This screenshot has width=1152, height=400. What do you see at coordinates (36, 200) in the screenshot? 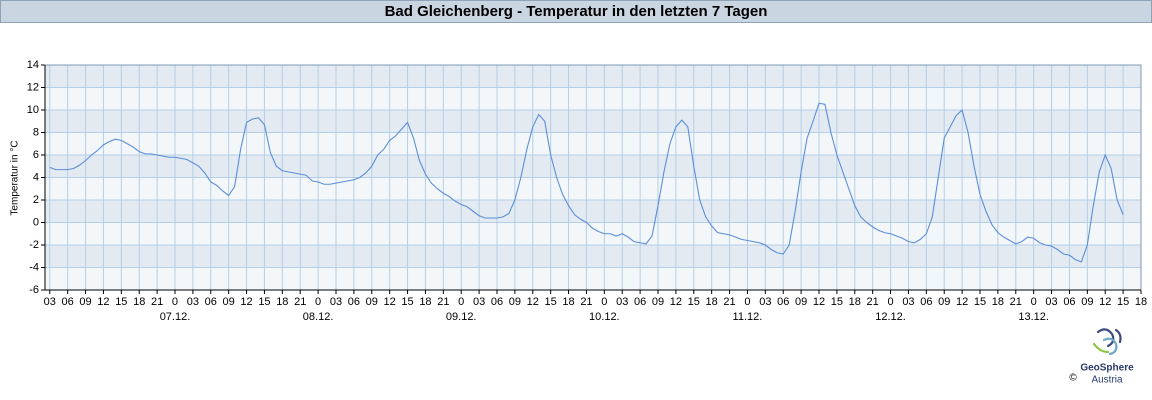
I see `y-tick-label: 2` at bounding box center [36, 200].